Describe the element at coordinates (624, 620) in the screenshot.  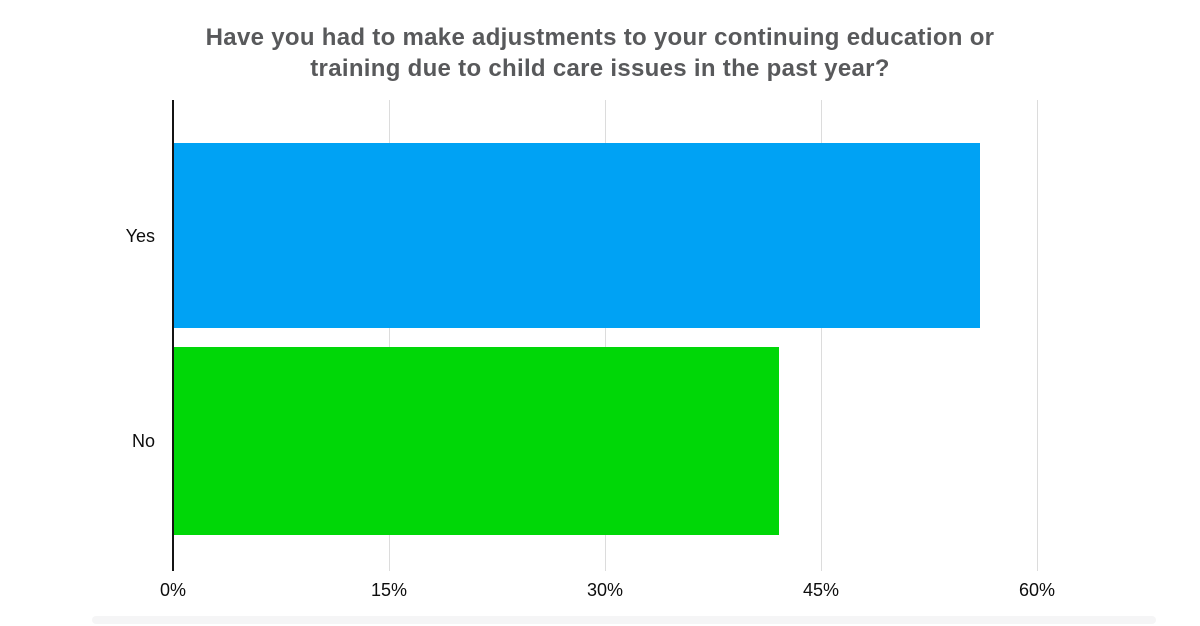
I see `bottom-divider` at that location.